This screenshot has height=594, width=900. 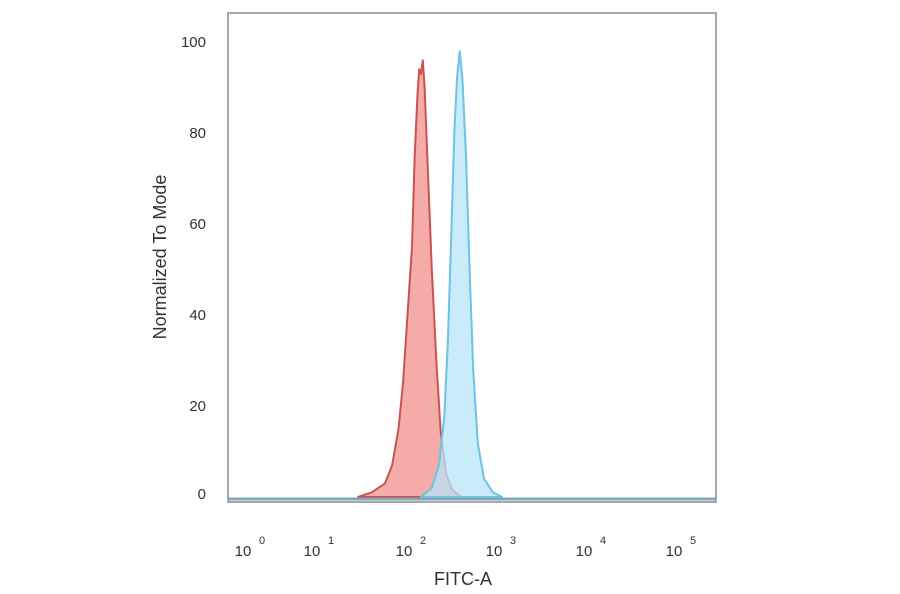 I want to click on y-tick-label: 60, so click(x=197, y=224).